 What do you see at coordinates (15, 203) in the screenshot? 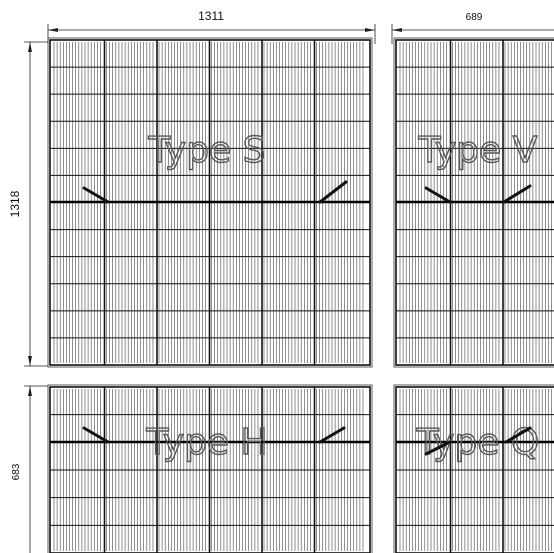
I see `height-full-label: 1318` at bounding box center [15, 203].